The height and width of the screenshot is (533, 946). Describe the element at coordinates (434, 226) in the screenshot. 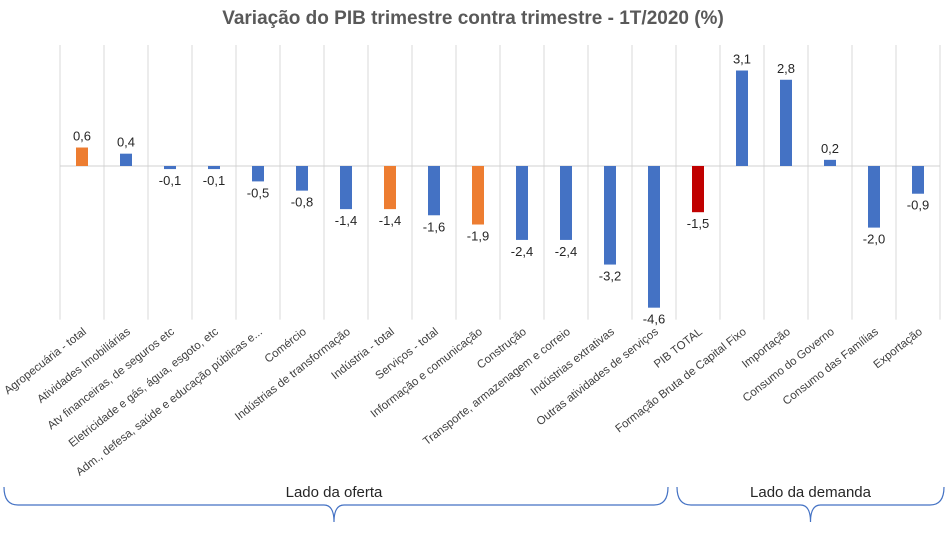

I see `data-label: -1,6` at that location.